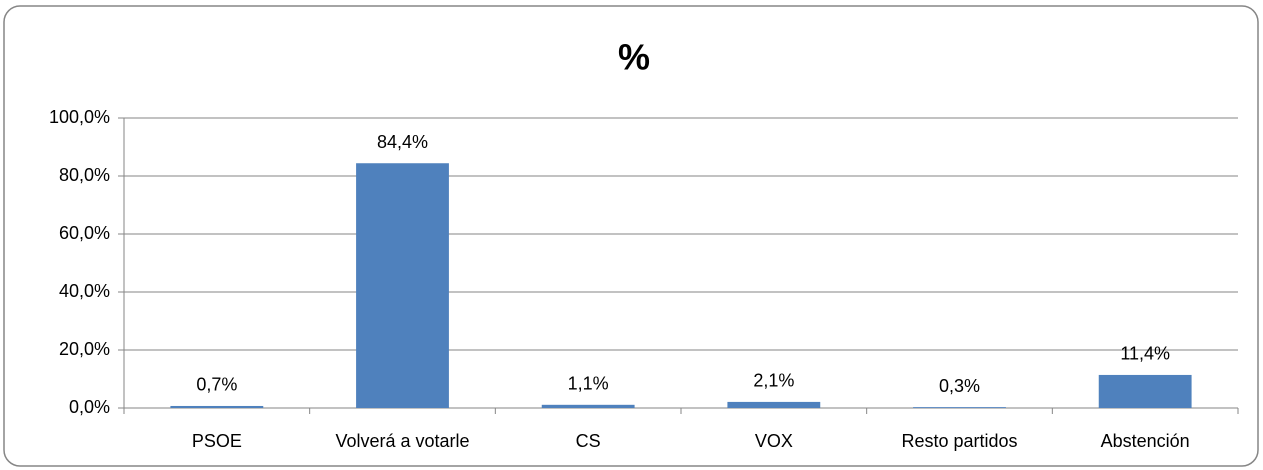  What do you see at coordinates (89, 407) in the screenshot?
I see `y-tick-label: 0,0%` at bounding box center [89, 407].